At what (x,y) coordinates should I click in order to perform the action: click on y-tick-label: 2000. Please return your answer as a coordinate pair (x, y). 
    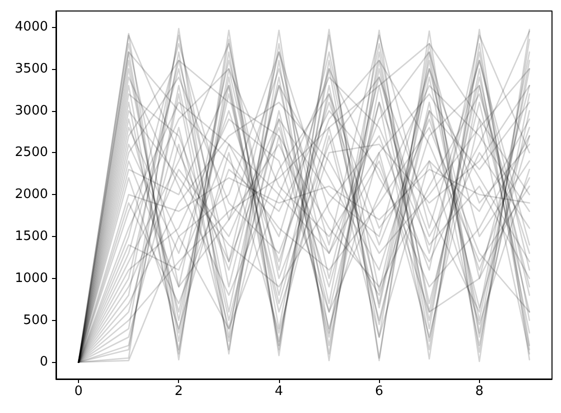
    Looking at the image, I should click on (31, 194).